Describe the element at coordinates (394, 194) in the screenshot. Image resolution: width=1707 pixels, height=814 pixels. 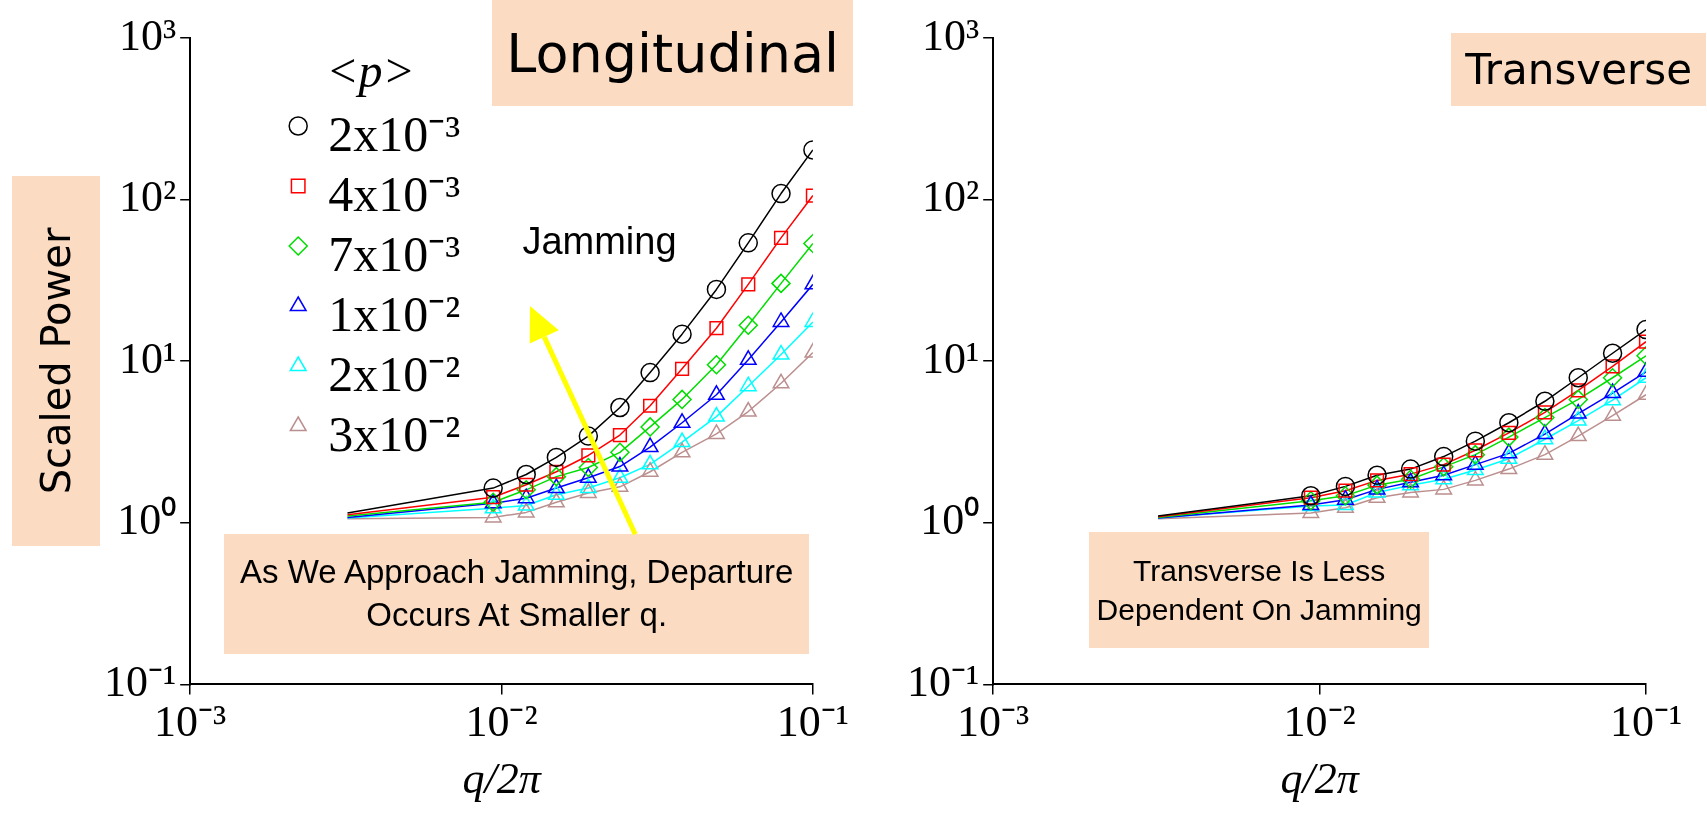
I see `legend-label: 4x10⁻³` at that location.